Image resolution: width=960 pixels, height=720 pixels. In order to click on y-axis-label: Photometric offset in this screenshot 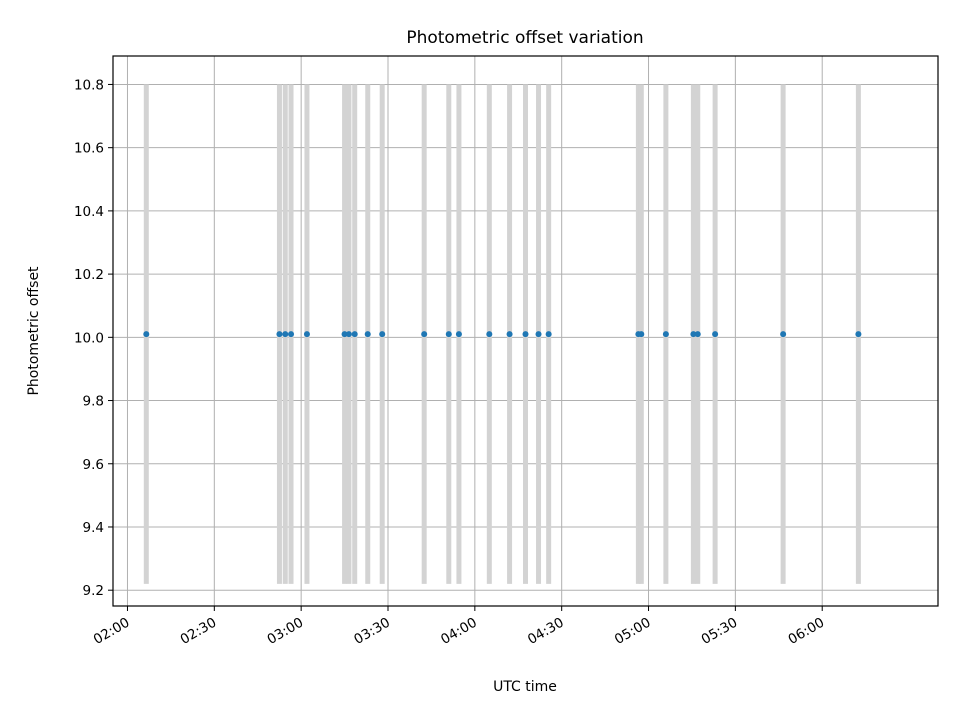, I will do `click(34, 331)`.